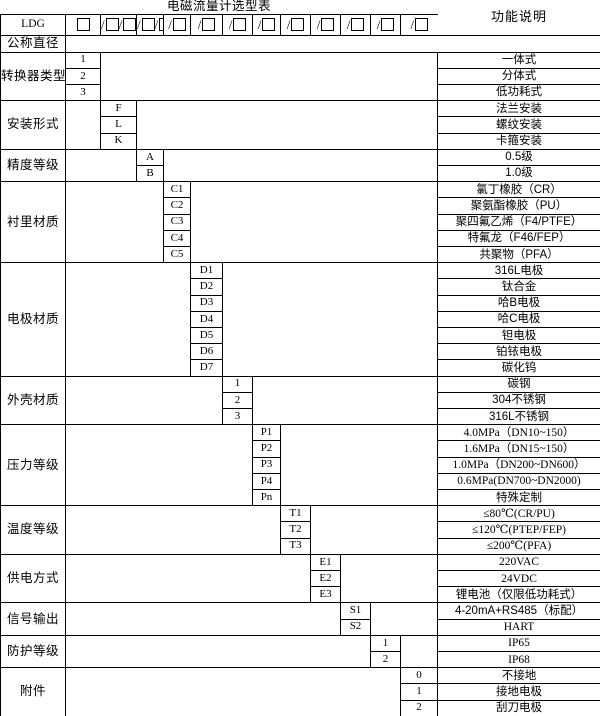 This screenshot has width=600, height=716. I want to click on category-9: 供电方式, so click(33, 579).